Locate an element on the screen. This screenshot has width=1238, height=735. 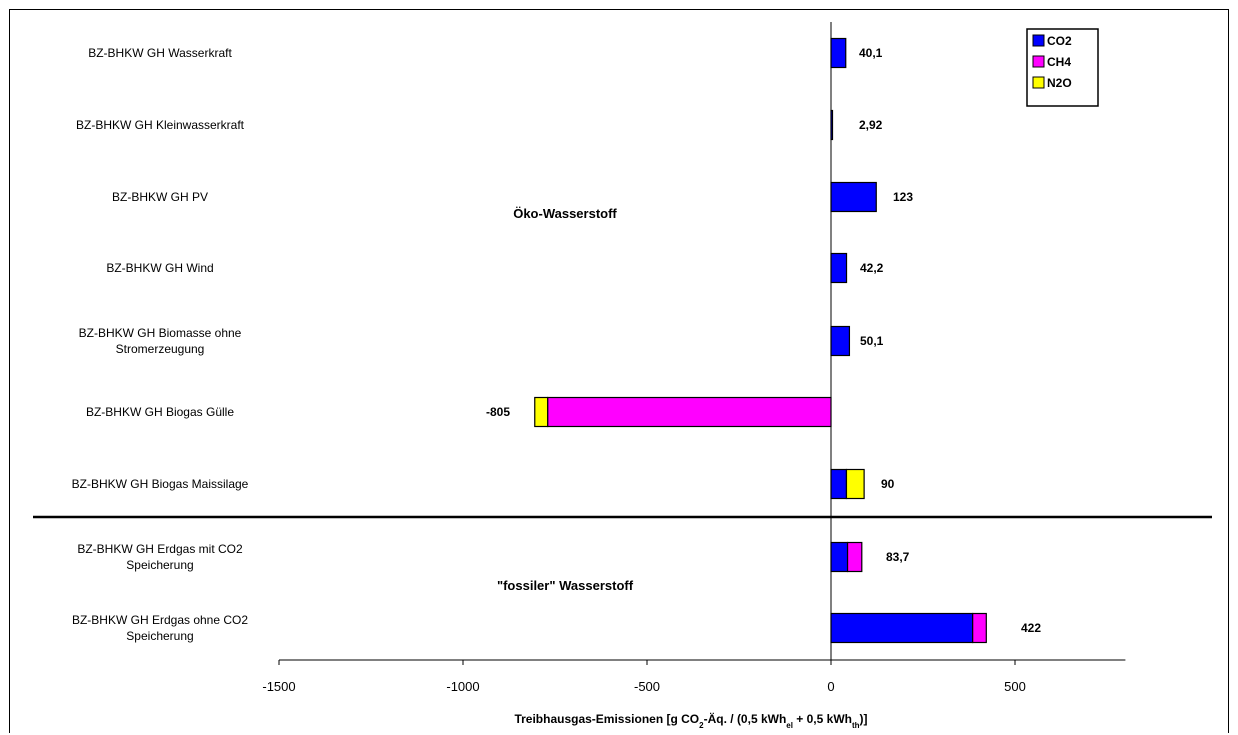
category-label-line: BZ-BHKW GH Kleinwasserkraft is located at coordinates (160, 125).